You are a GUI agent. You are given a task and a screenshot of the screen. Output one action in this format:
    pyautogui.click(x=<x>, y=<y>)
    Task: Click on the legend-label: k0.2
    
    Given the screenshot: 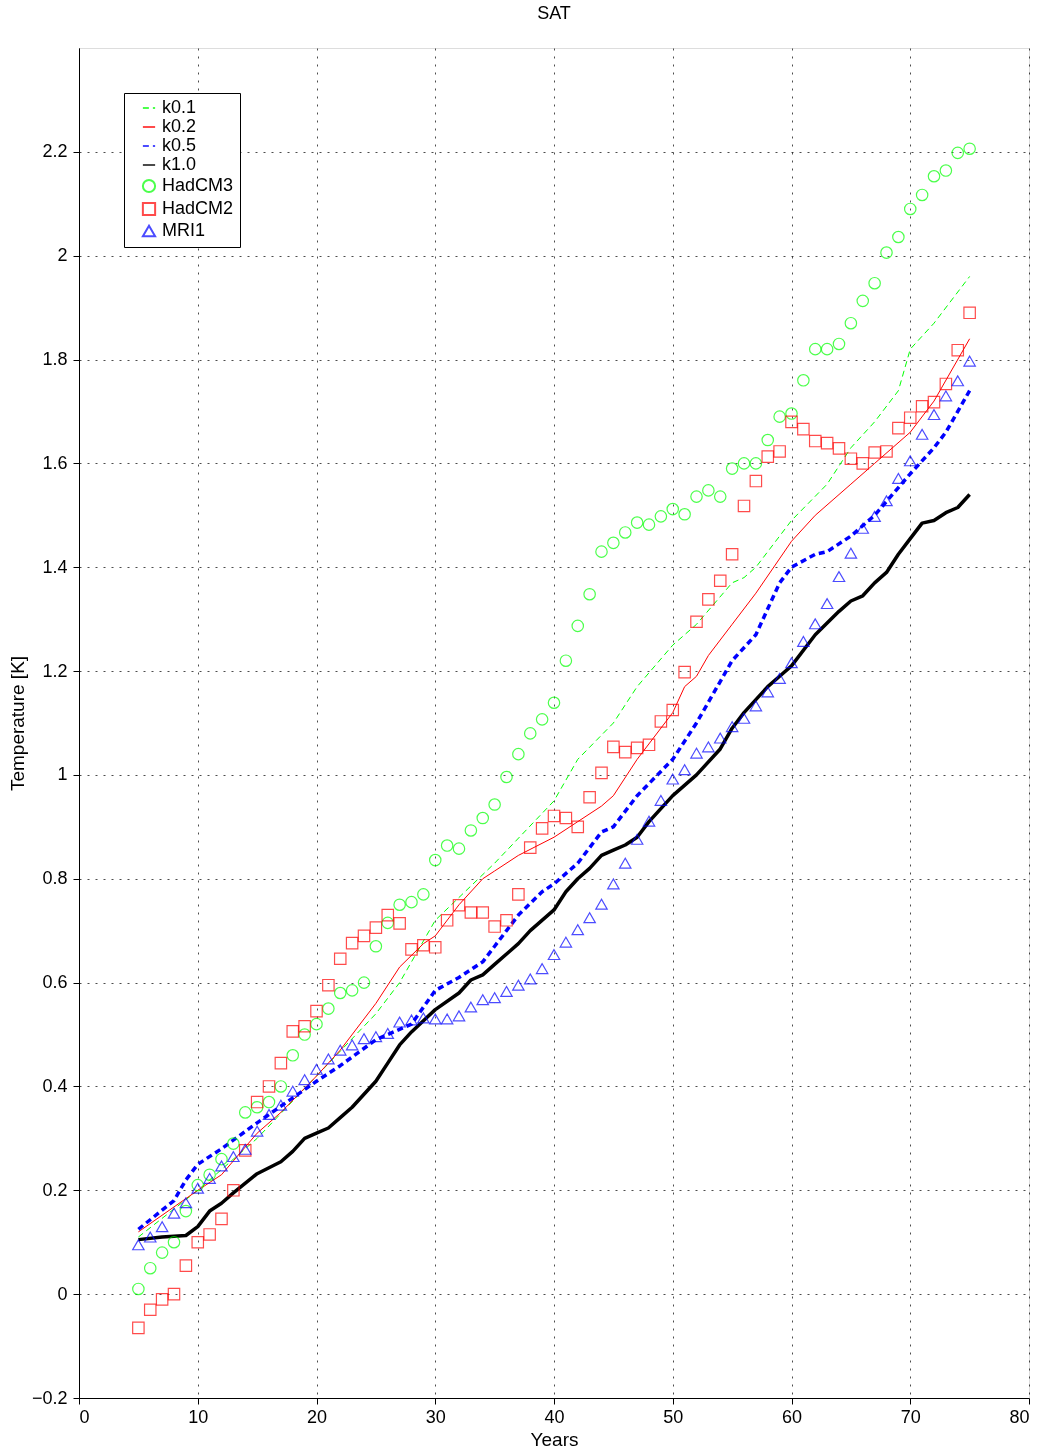 What is the action you would take?
    pyautogui.click(x=179, y=126)
    